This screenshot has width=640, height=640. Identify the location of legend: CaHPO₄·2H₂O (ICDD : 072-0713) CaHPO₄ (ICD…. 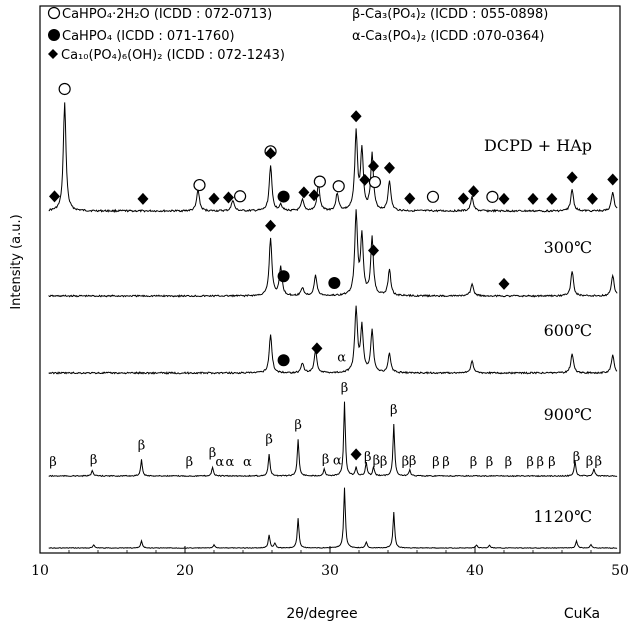
(297, 34).